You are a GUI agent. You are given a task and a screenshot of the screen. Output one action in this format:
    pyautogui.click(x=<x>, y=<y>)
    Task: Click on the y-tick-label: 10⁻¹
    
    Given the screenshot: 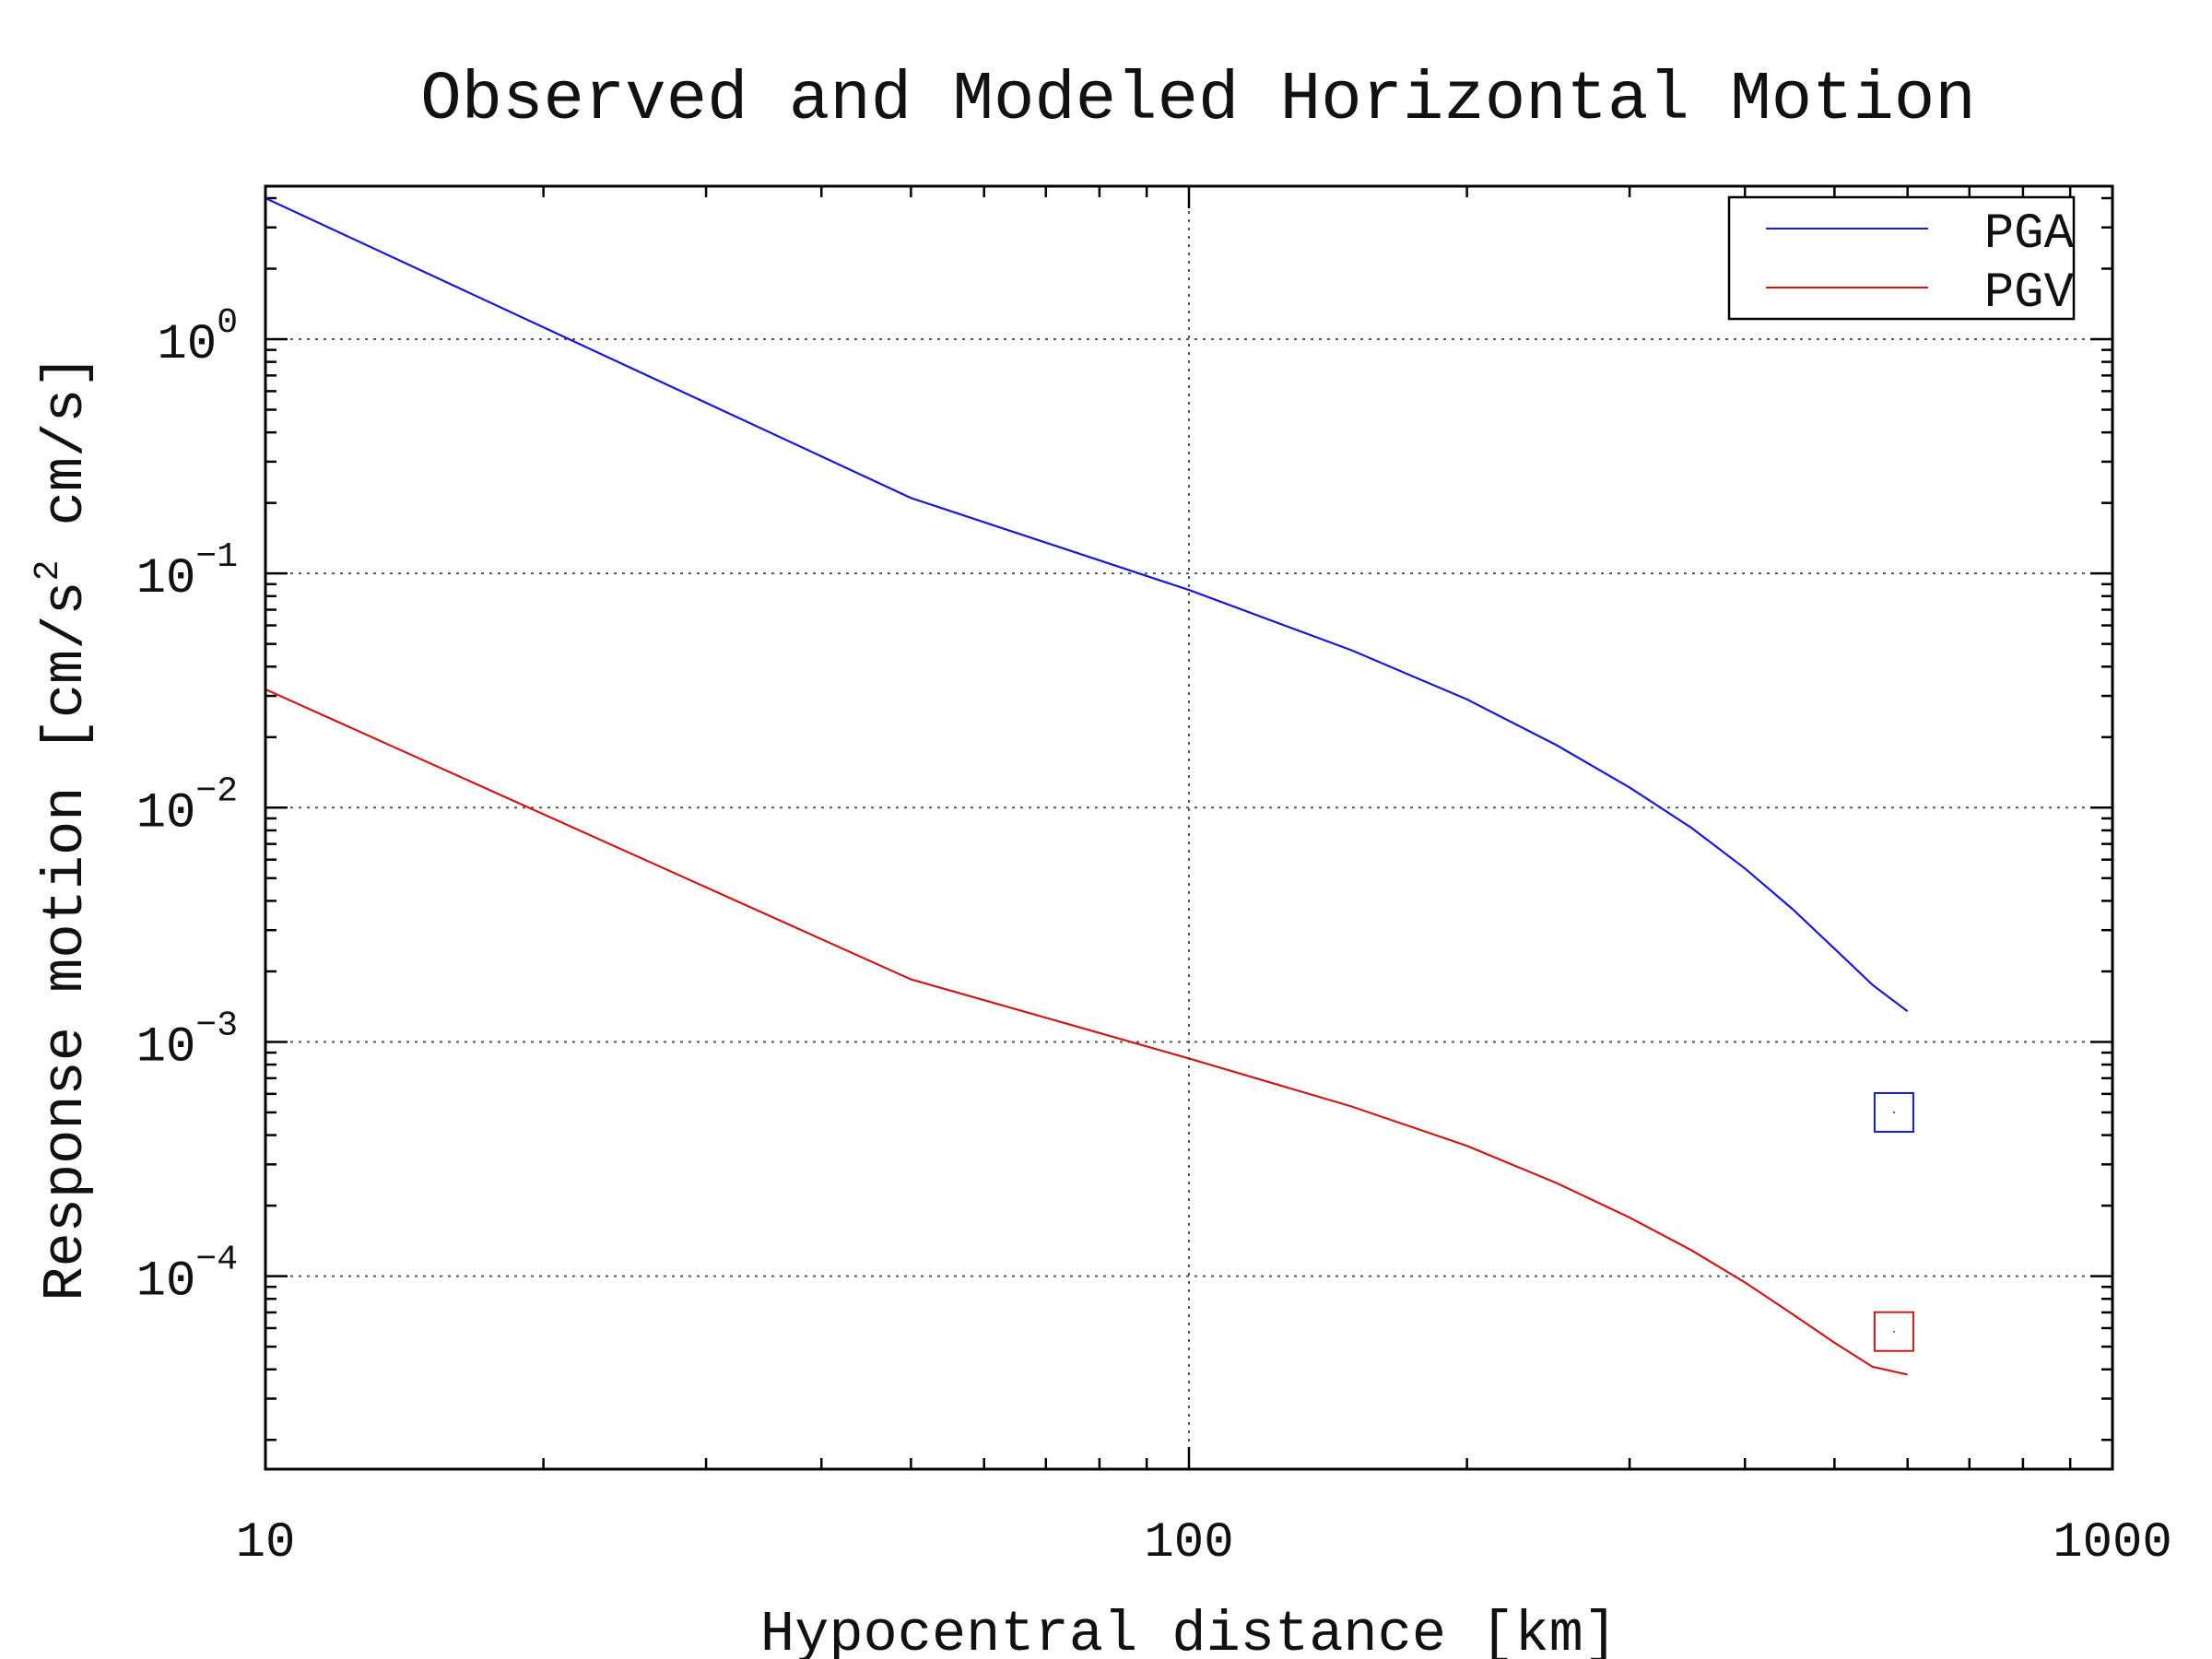 What is the action you would take?
    pyautogui.click(x=187, y=572)
    